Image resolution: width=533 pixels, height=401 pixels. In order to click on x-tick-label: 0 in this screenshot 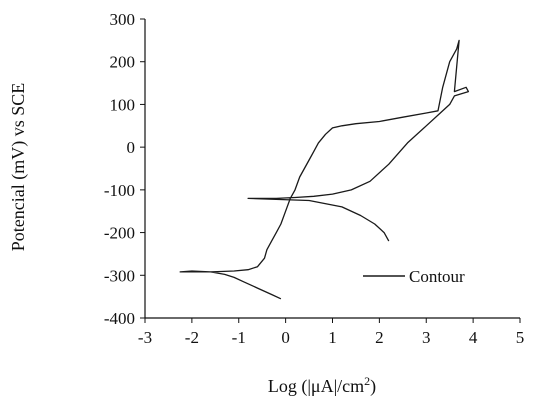, I will do `click(285, 337)`.